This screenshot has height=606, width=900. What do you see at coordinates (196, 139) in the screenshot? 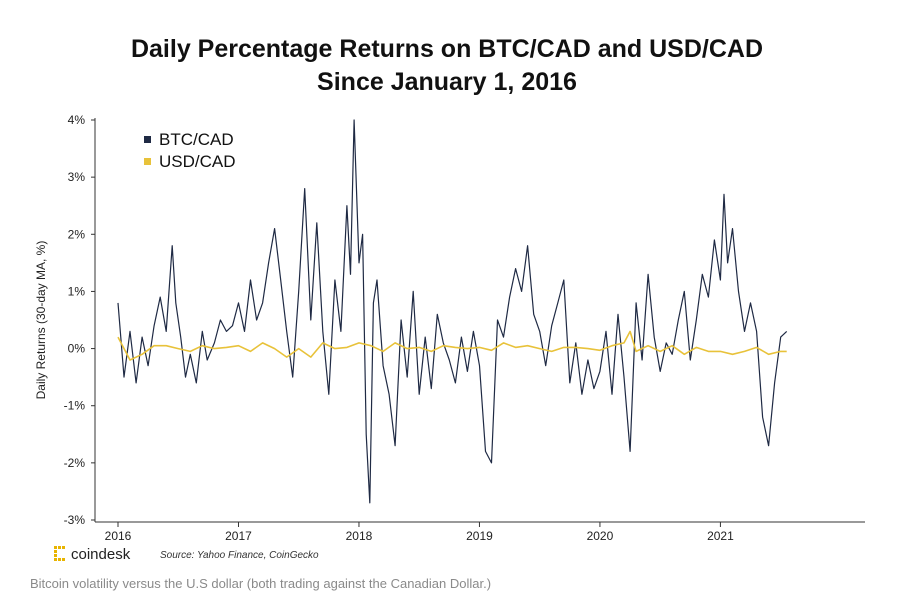
I see `legend-label-btc: BTC/CAD` at bounding box center [196, 139].